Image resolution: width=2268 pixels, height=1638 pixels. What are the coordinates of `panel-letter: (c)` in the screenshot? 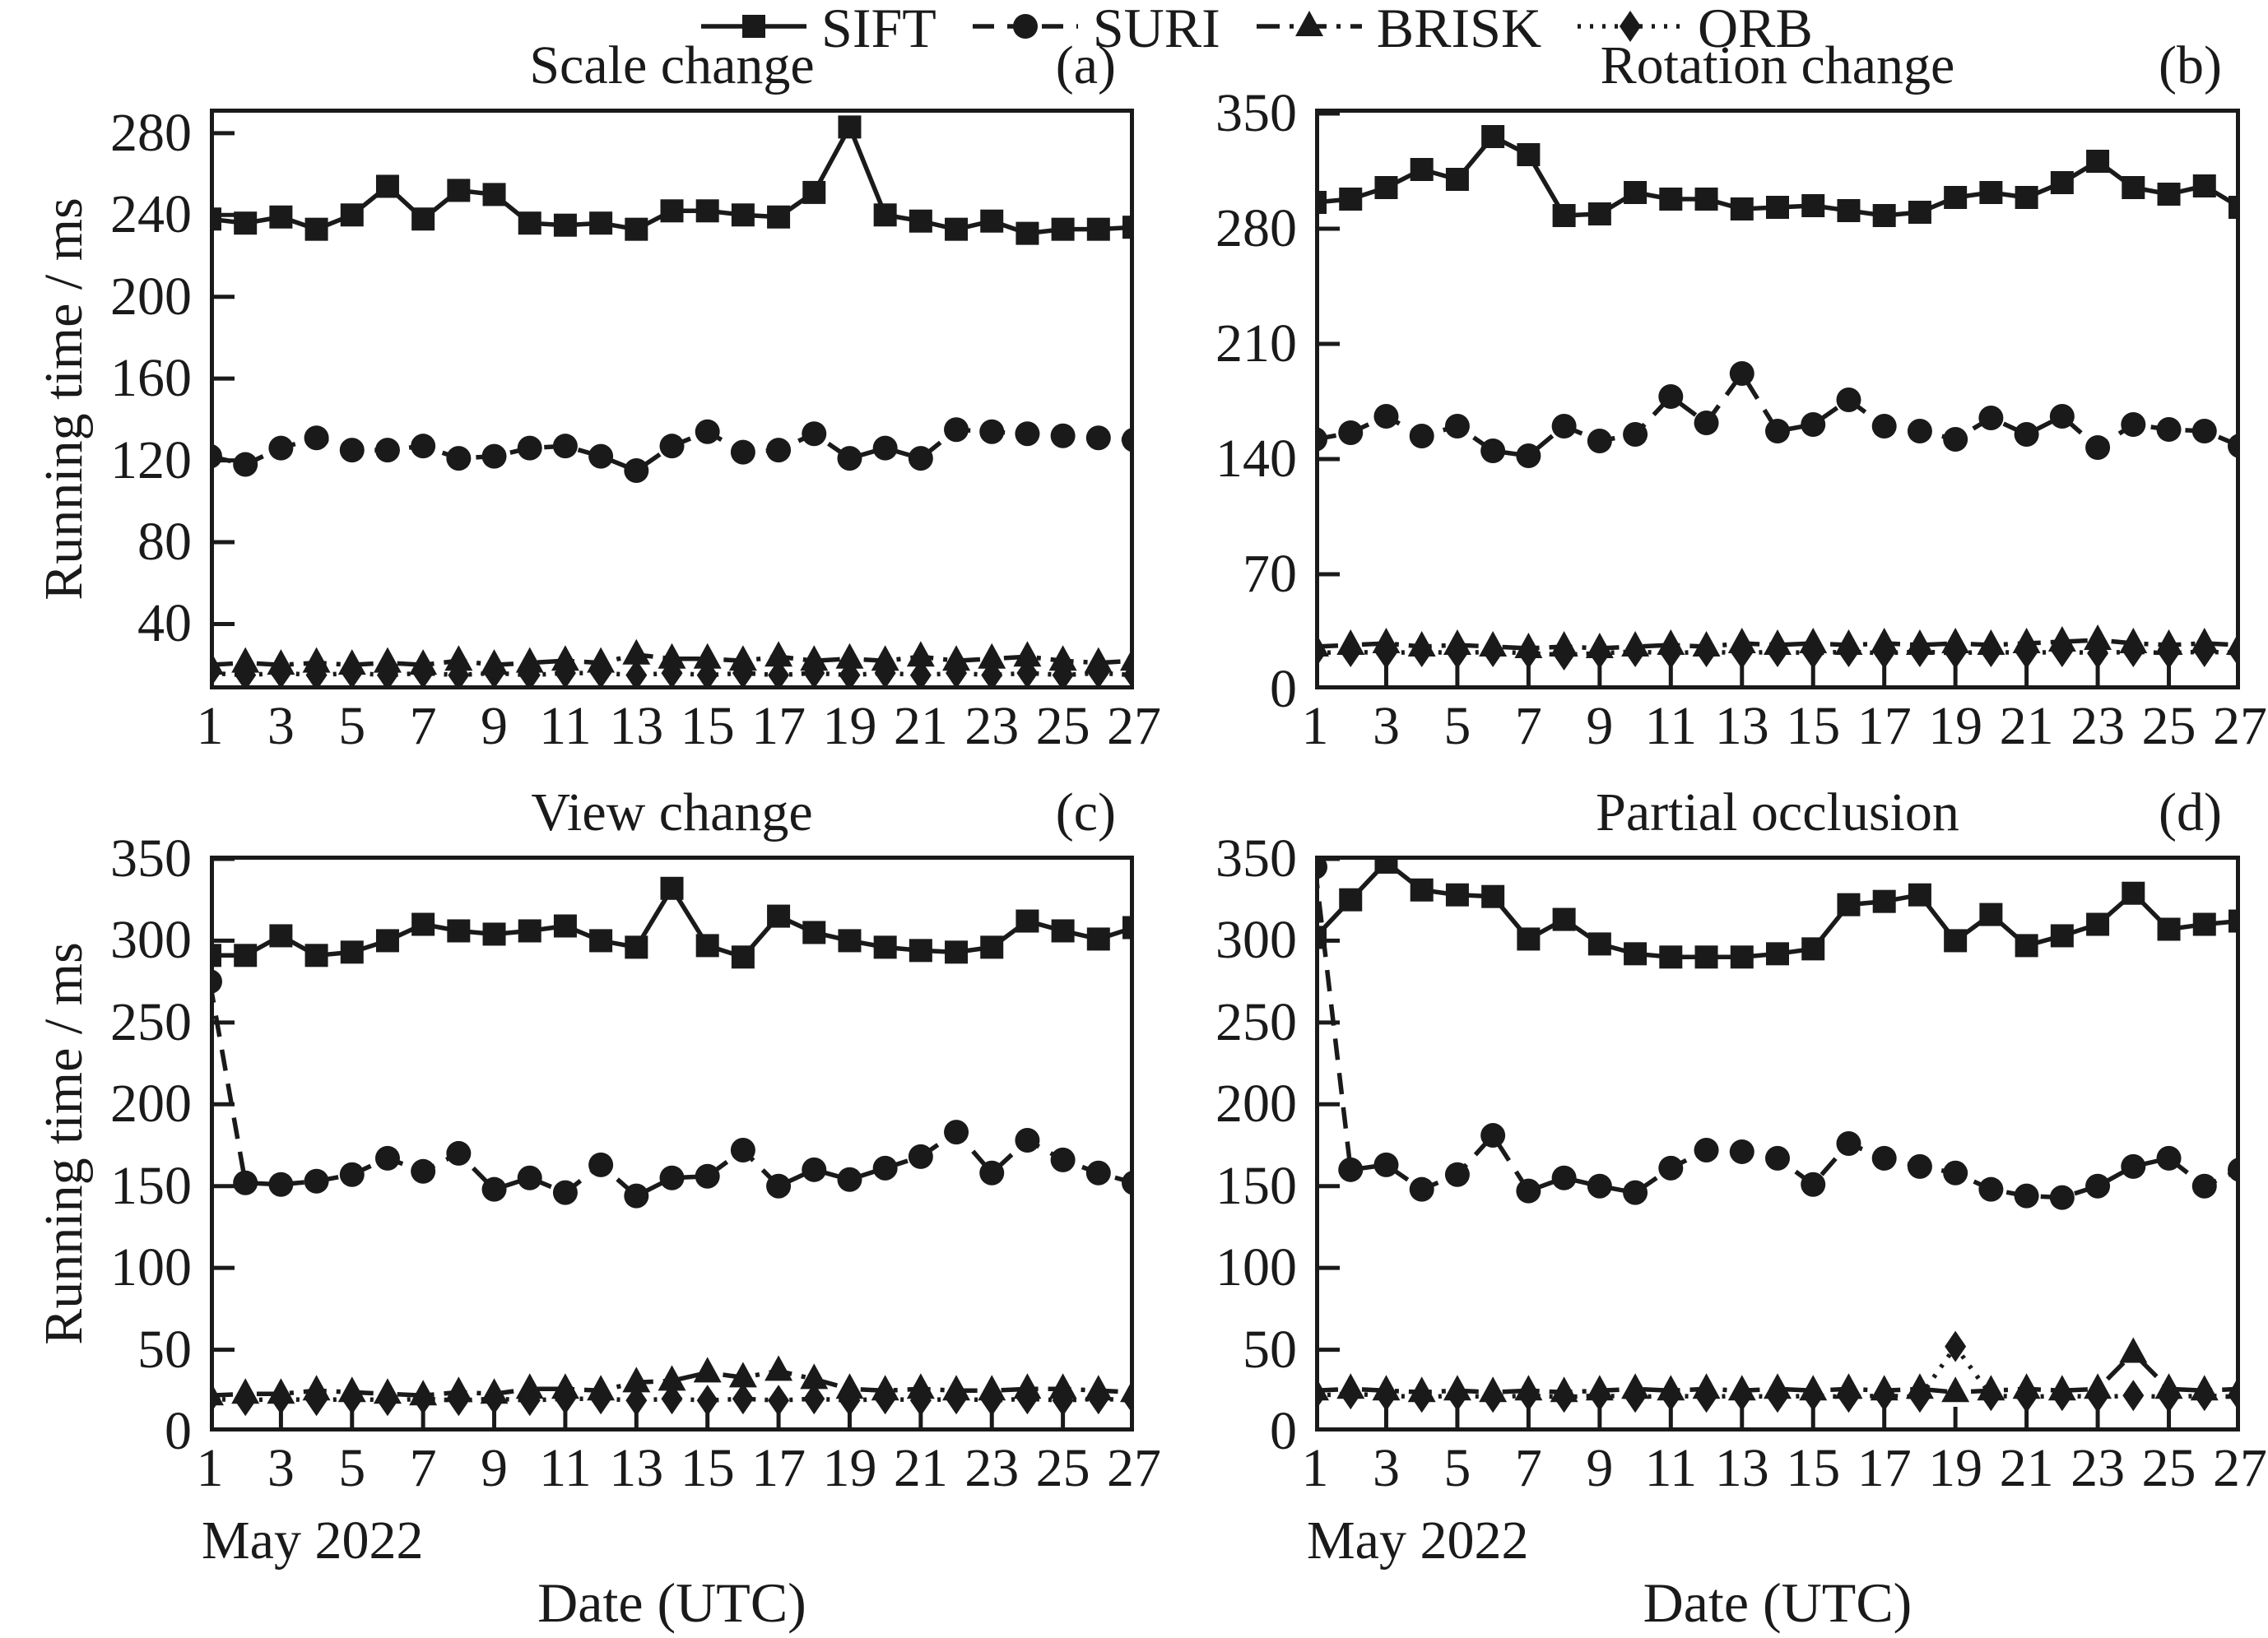 It's located at (1085, 812).